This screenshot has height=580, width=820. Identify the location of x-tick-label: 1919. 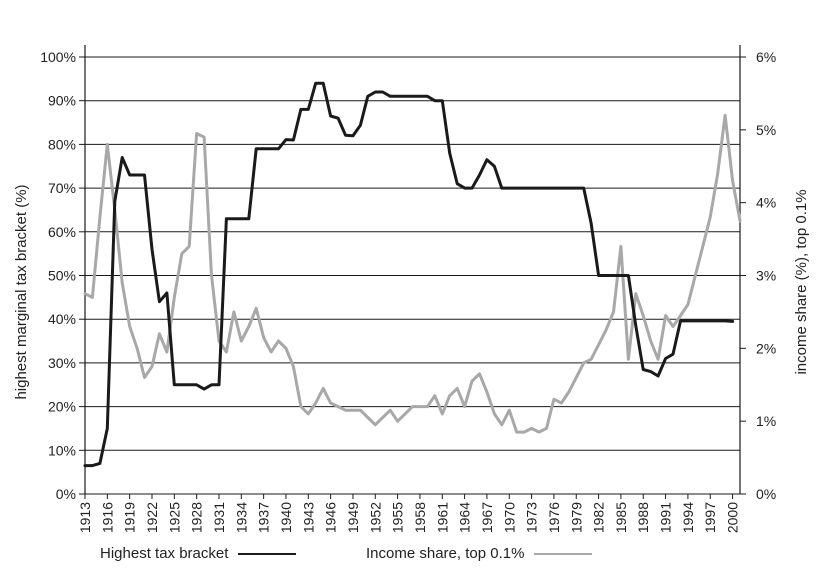
(130, 517).